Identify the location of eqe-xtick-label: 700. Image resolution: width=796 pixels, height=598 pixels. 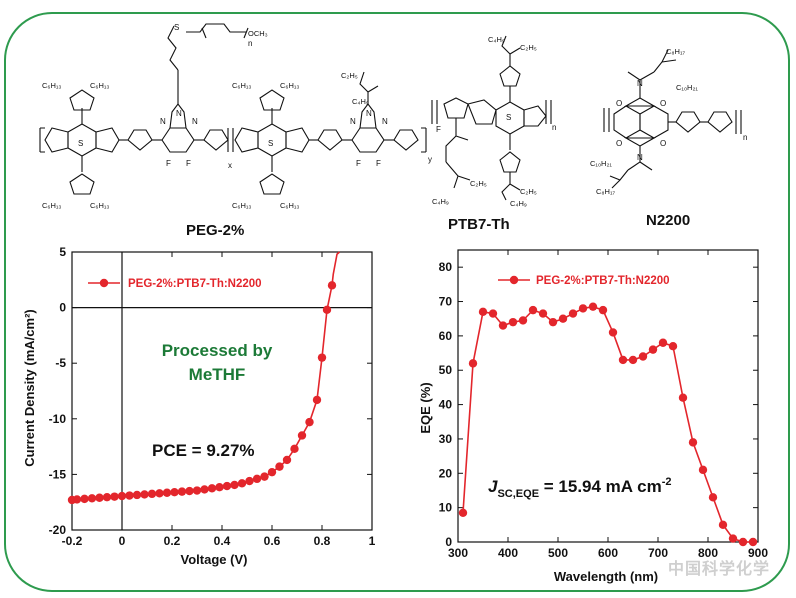
(658, 553).